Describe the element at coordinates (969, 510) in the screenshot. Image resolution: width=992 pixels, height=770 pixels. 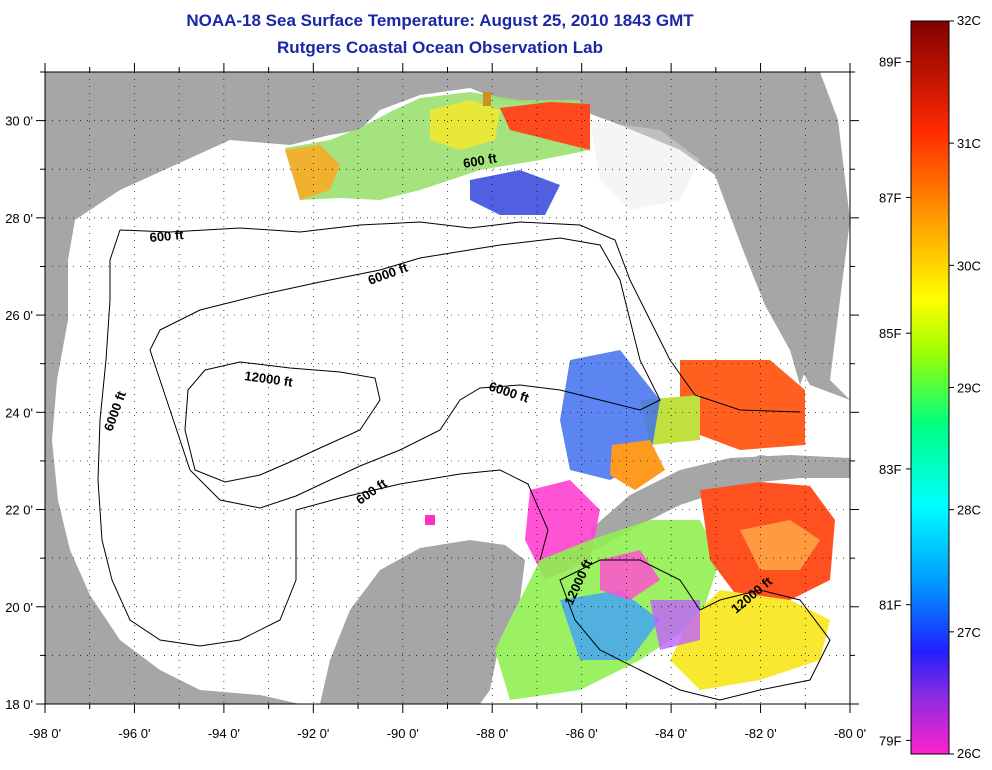
I see `celsius-label: 28C` at that location.